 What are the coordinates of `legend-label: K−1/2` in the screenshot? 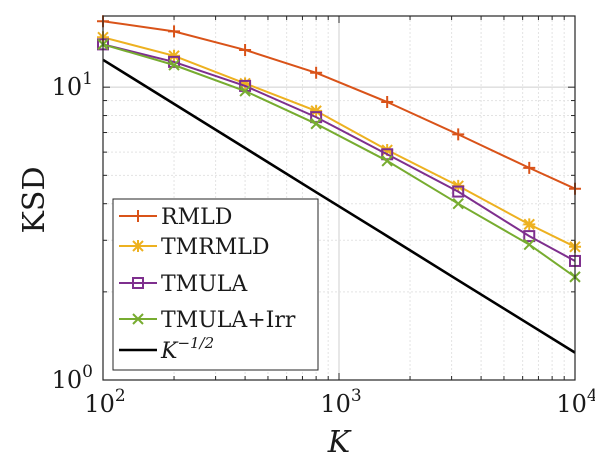 It's located at (187, 349).